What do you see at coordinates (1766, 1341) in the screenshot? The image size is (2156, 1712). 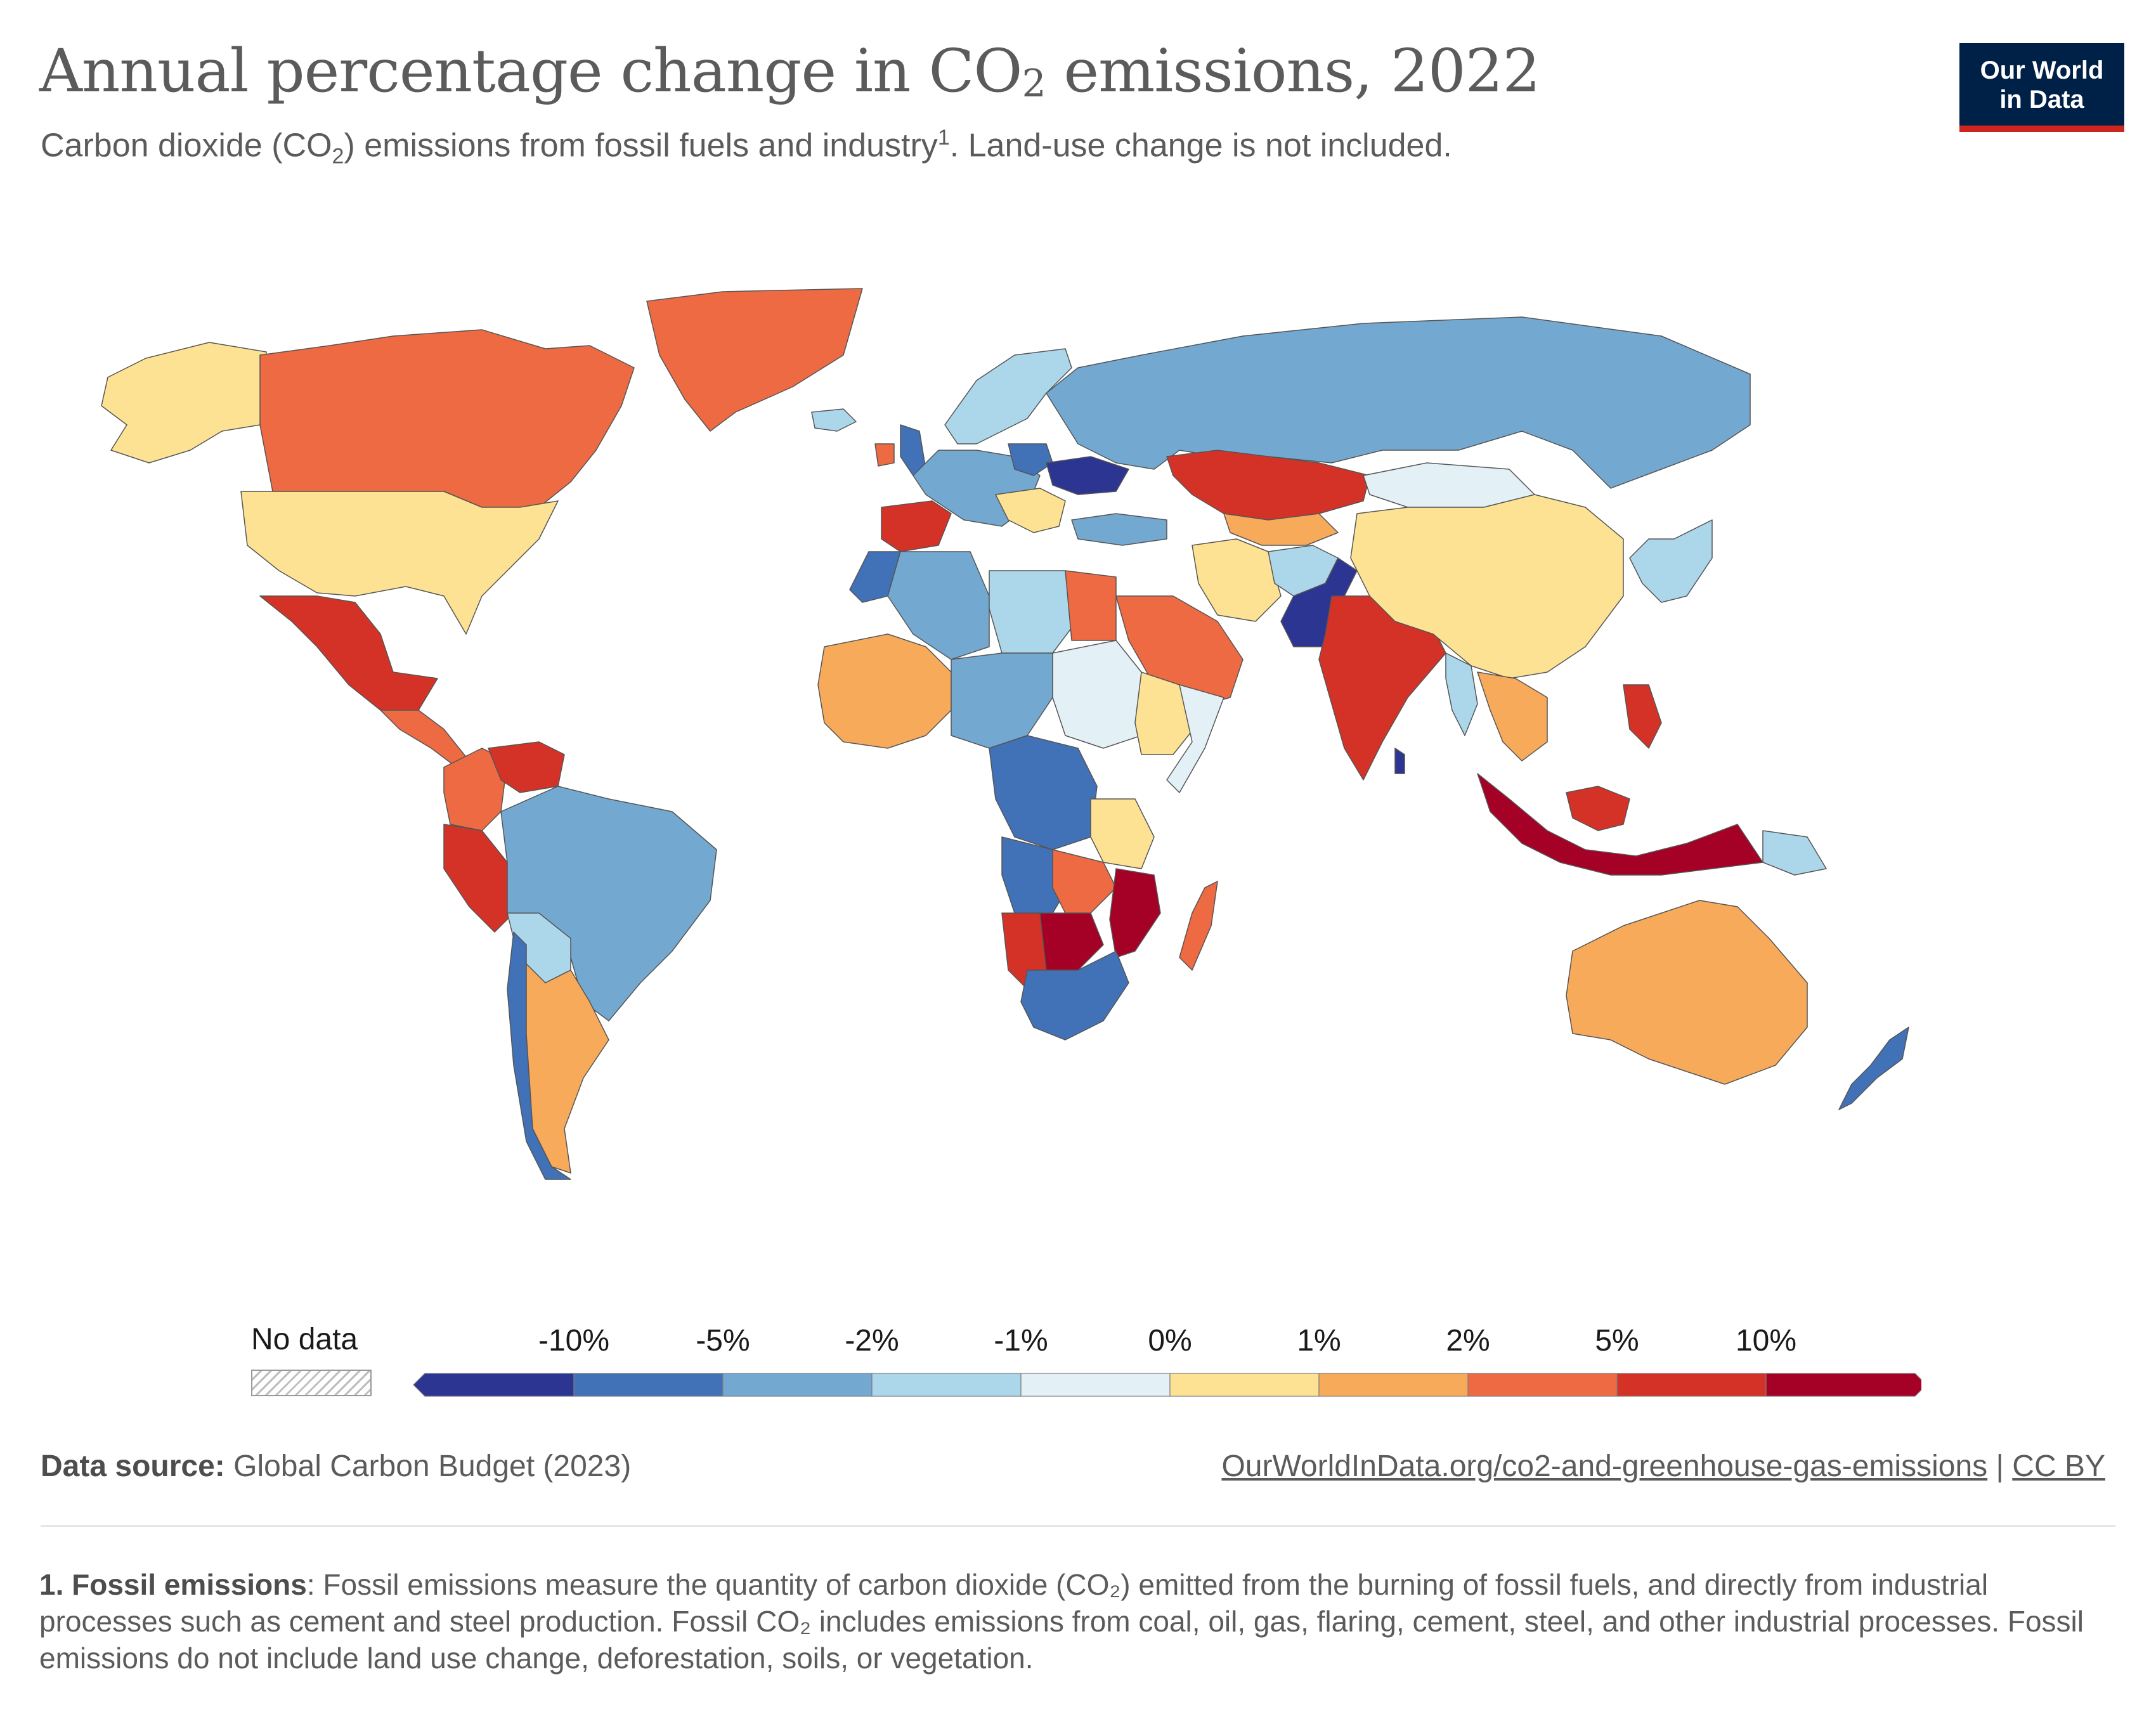 I see `legend-tick-label: 10%` at bounding box center [1766, 1341].